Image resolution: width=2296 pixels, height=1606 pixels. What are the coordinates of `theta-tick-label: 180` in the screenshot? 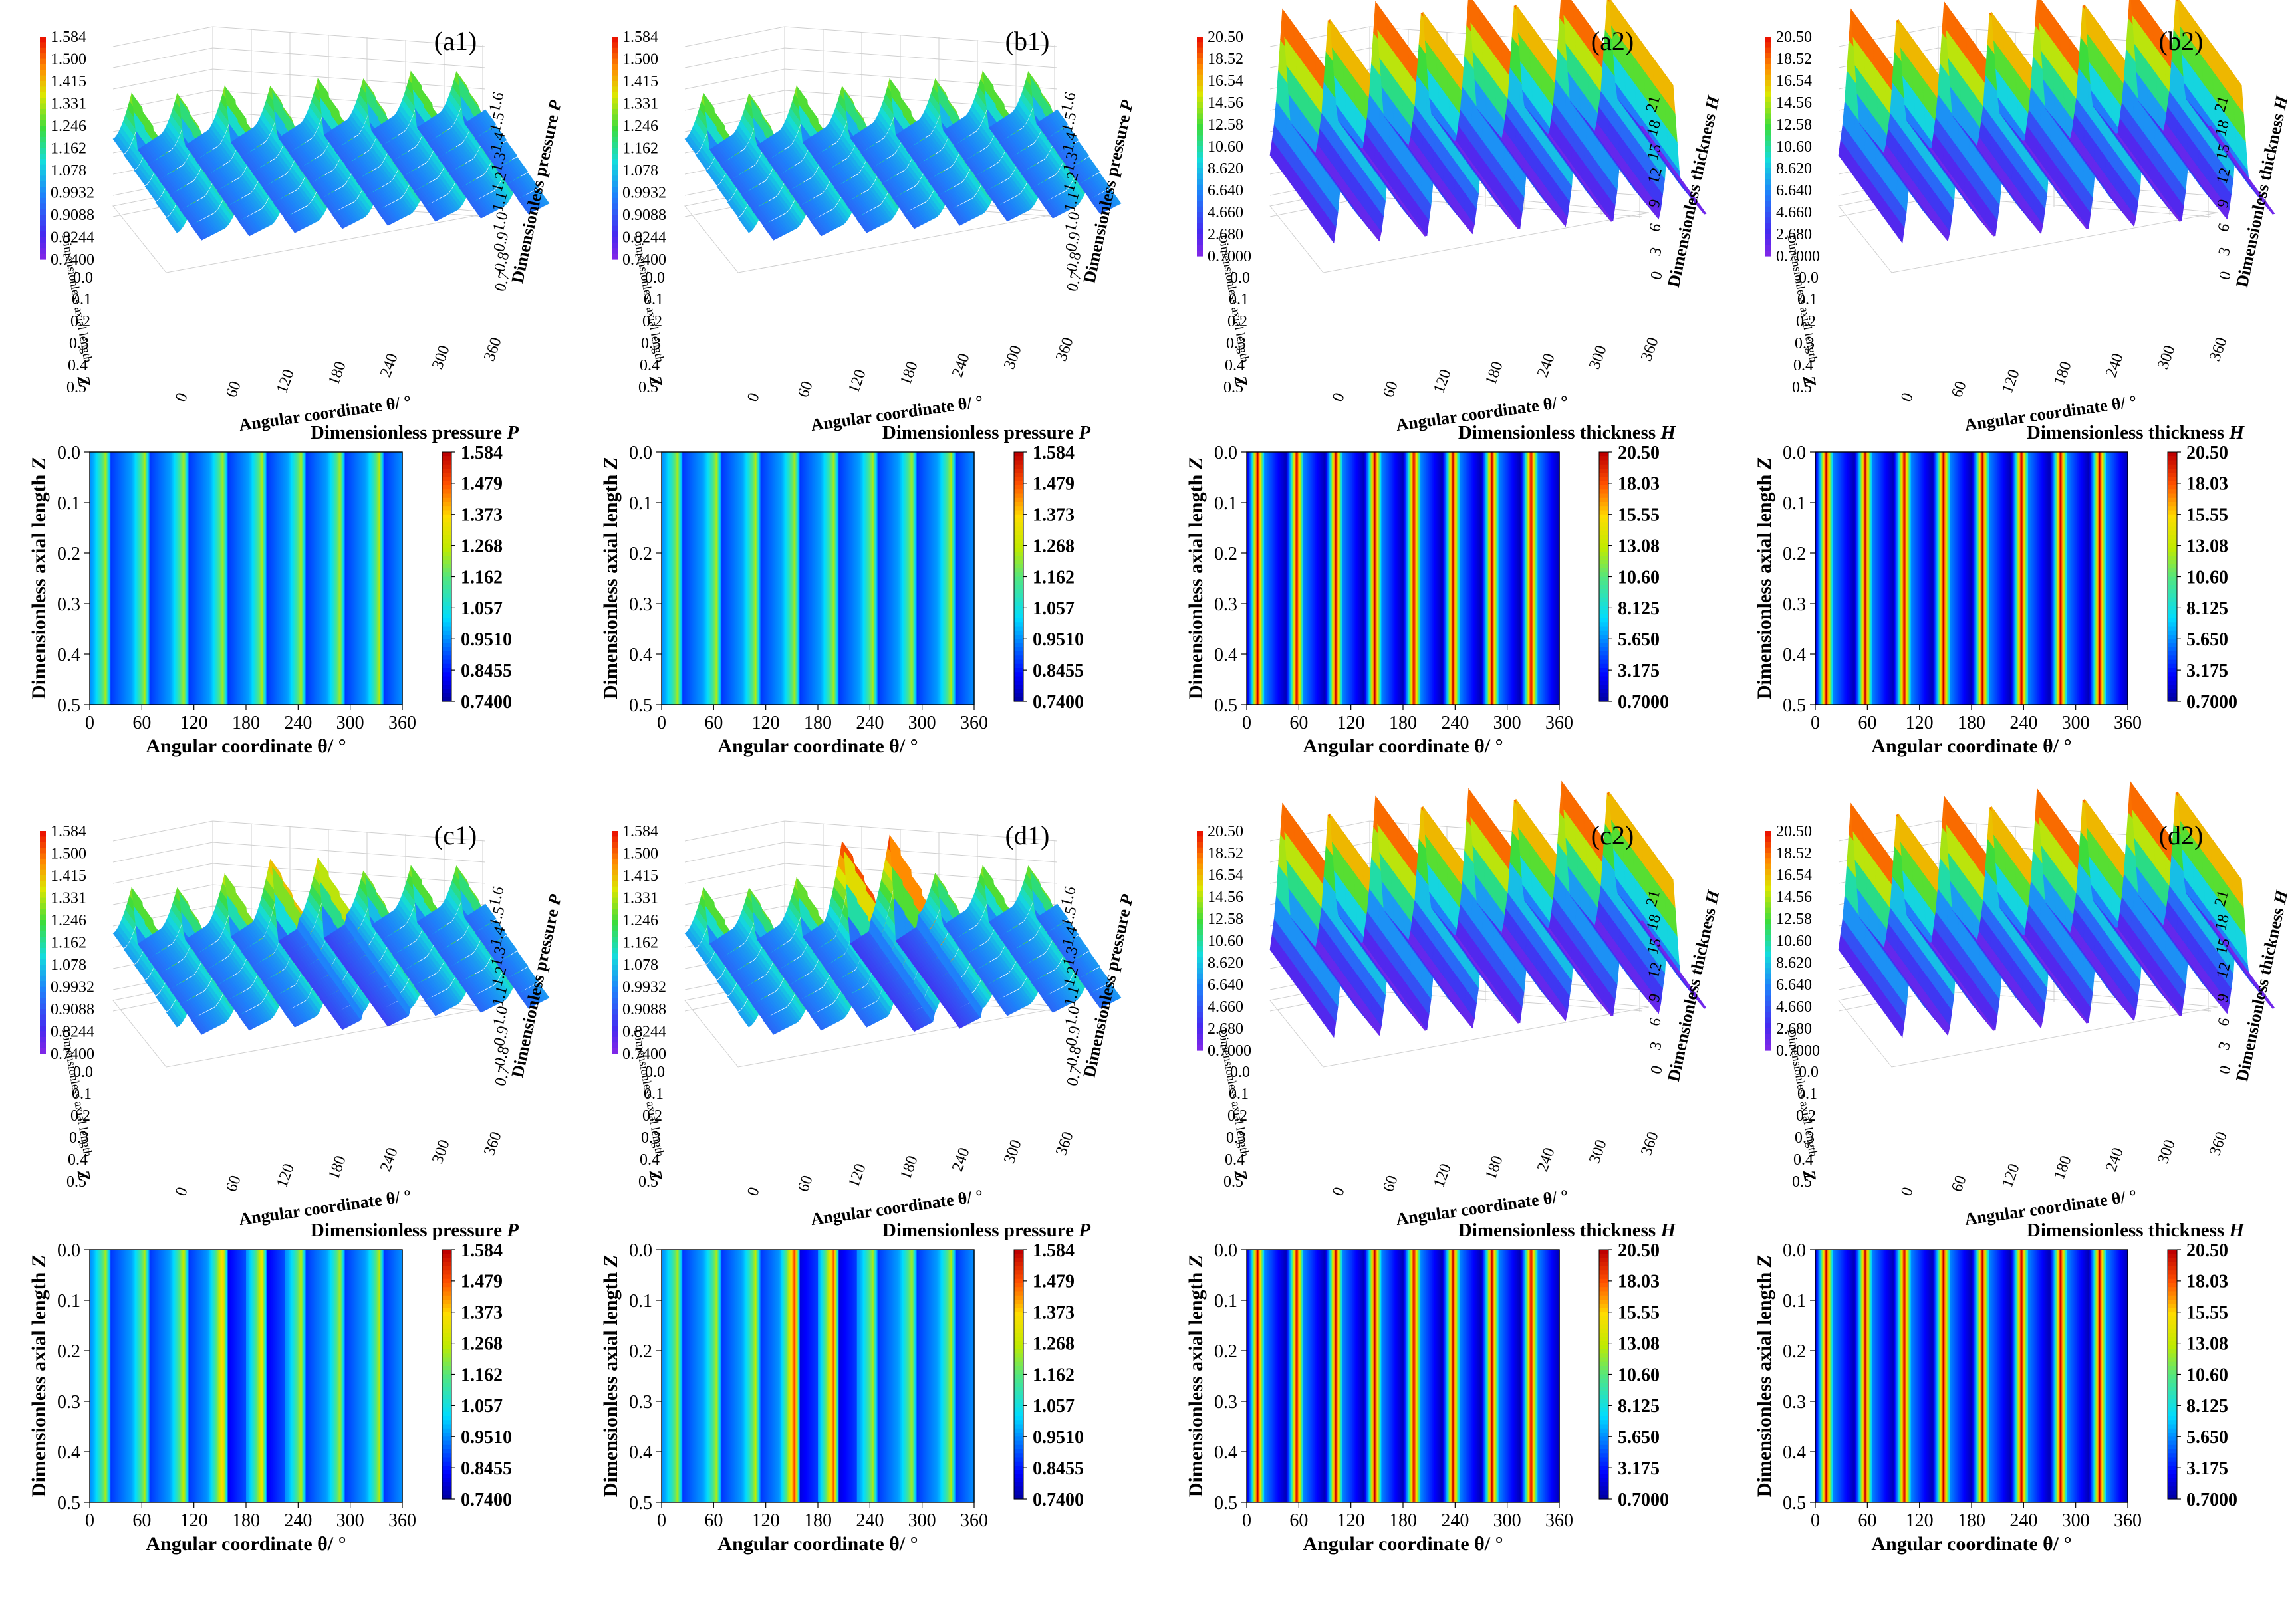 It's located at (910, 373).